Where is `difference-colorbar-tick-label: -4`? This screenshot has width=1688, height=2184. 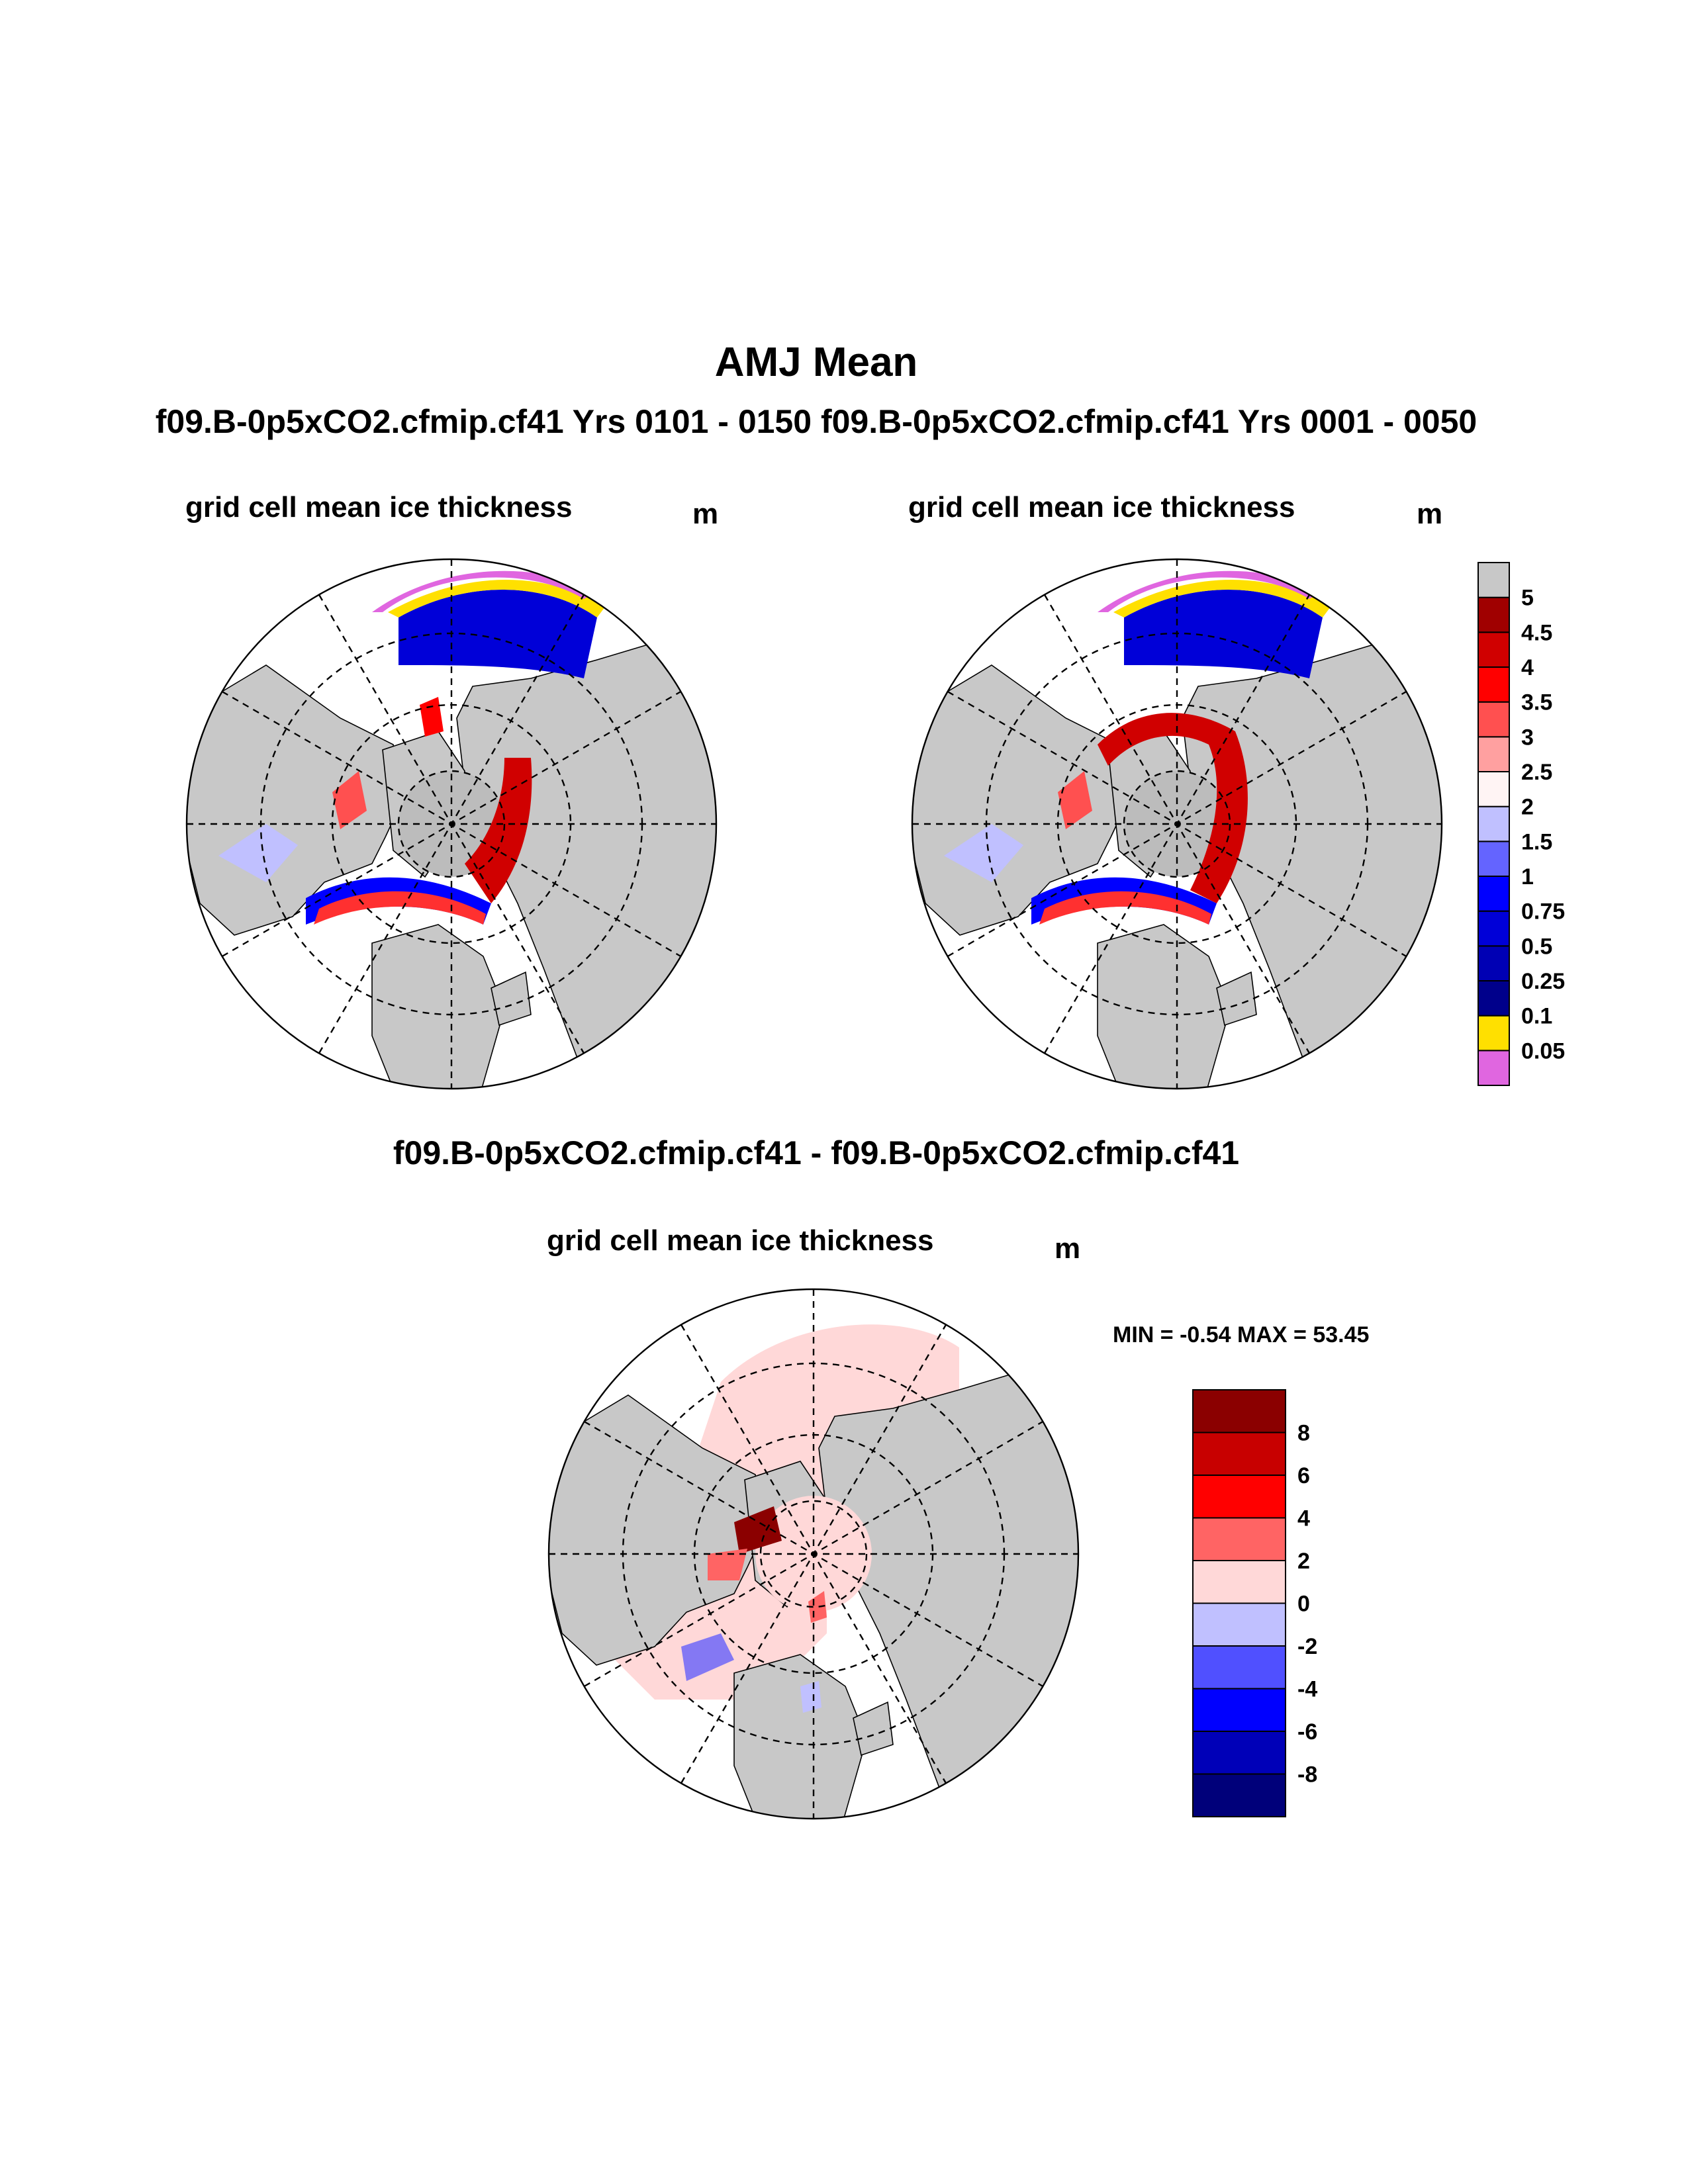
difference-colorbar-tick-label: -4 is located at coordinates (1307, 1689).